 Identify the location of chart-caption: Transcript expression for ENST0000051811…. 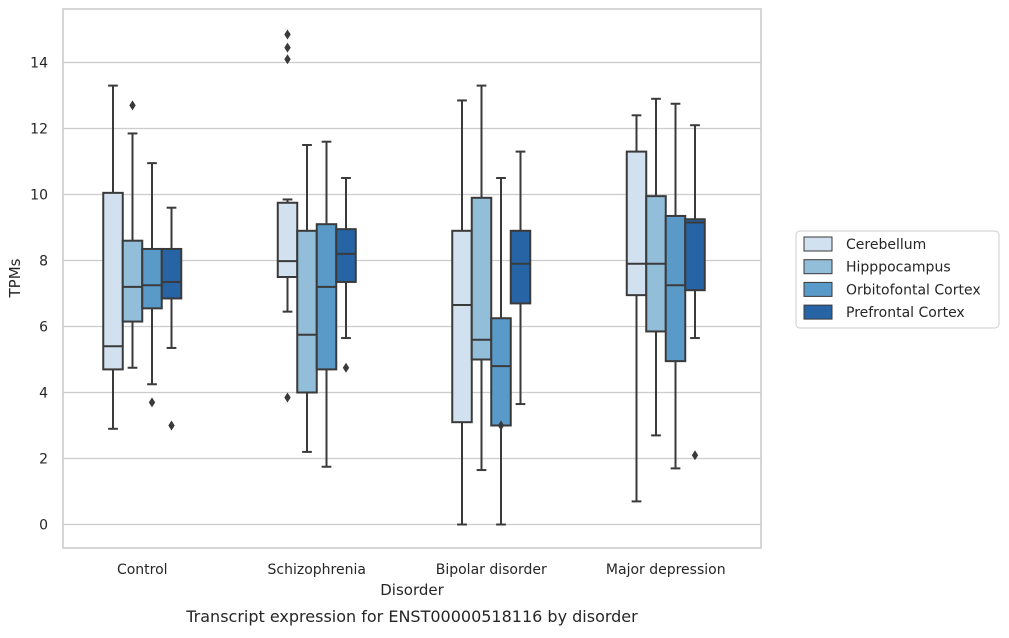
(411, 616).